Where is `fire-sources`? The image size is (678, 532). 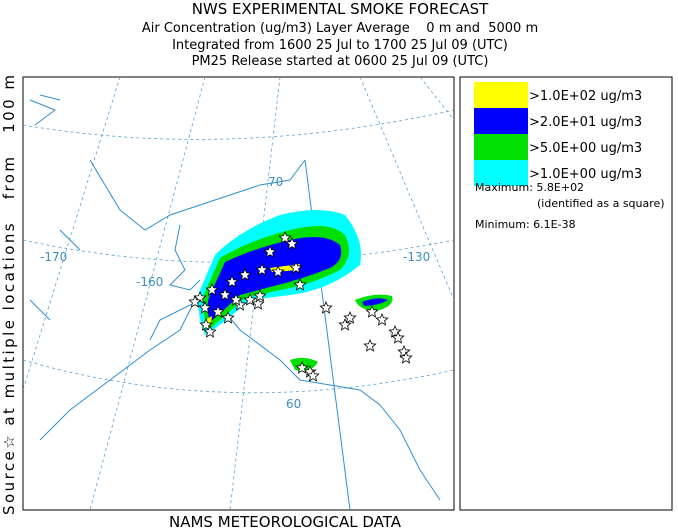 fire-sources is located at coordinates (300, 306).